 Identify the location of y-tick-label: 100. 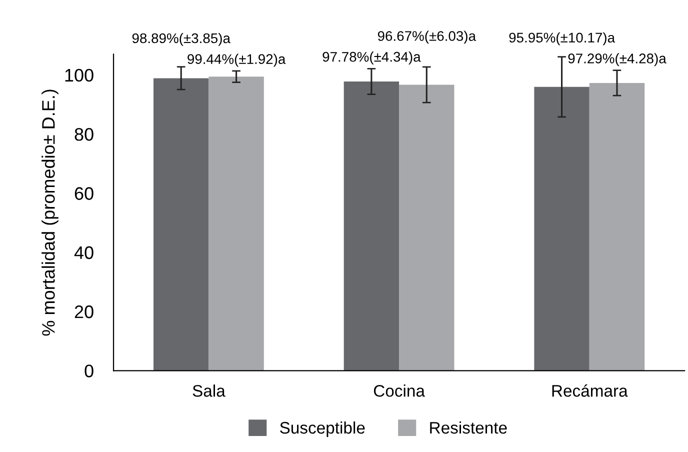
(79, 75).